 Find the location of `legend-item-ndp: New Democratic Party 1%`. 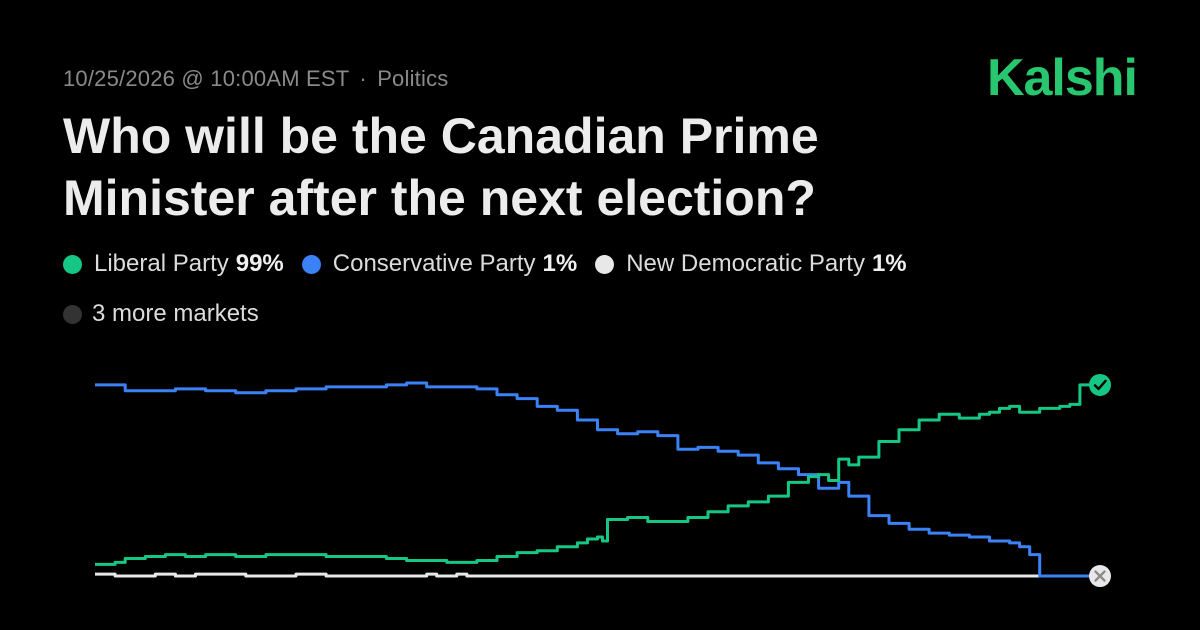

legend-item-ndp: New Democratic Party 1% is located at coordinates (751, 264).